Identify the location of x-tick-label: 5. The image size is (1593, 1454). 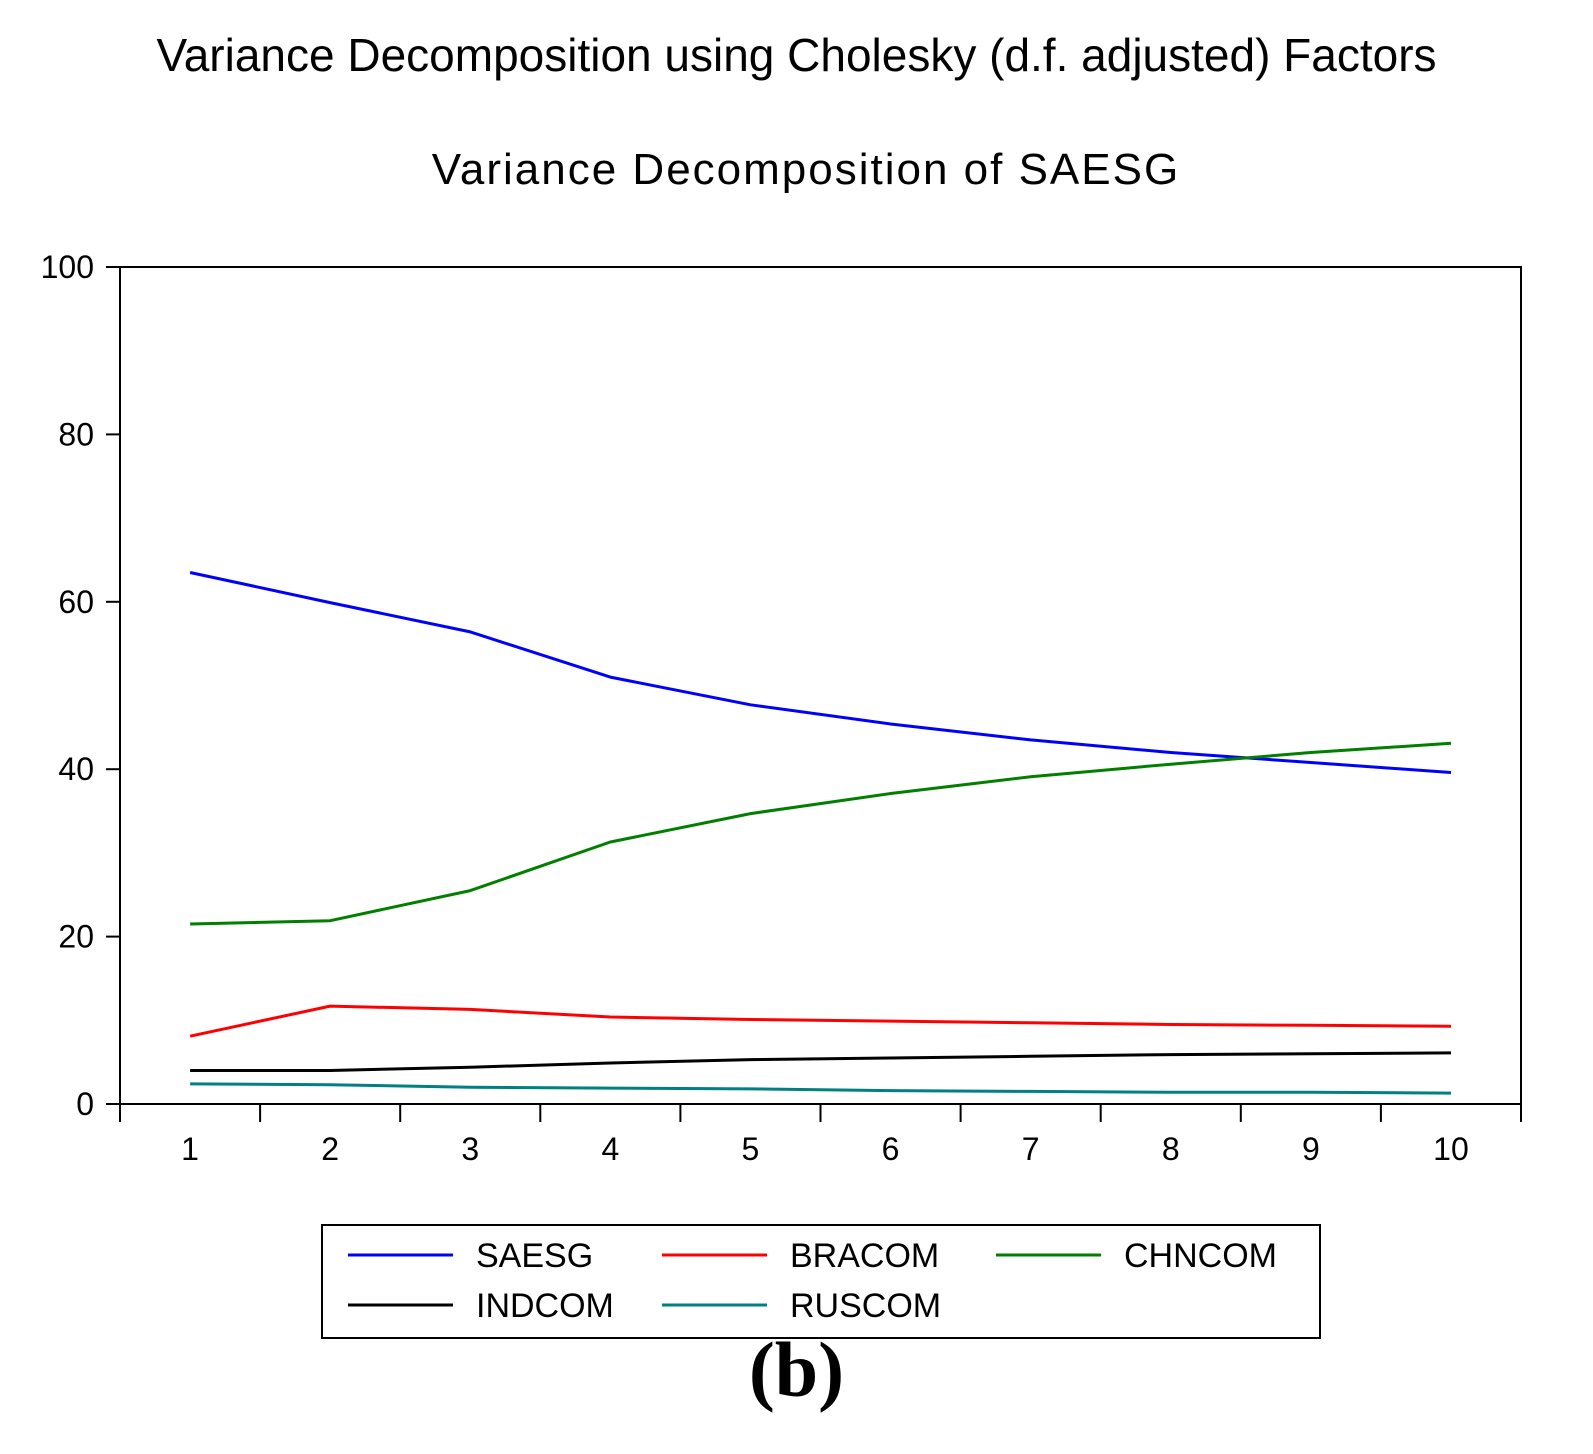
(751, 1149).